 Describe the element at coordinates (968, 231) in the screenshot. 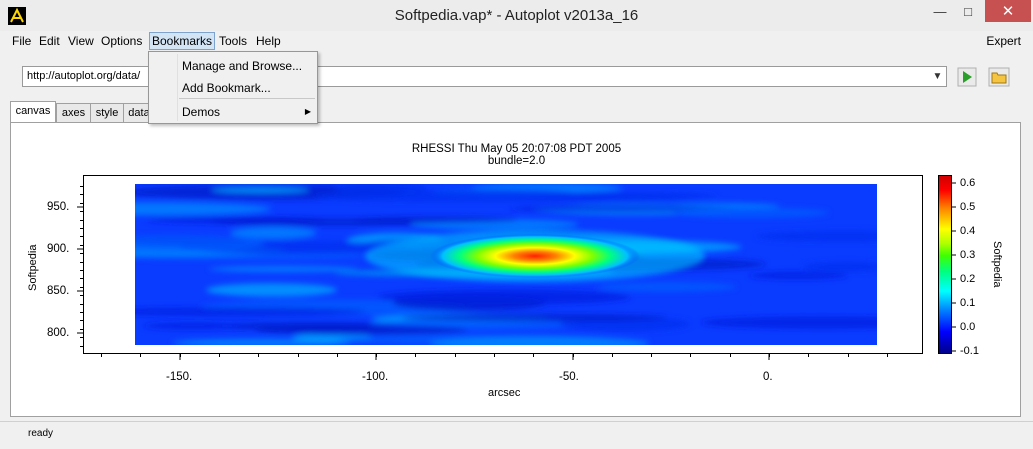

I see `colorbar-tick-label: 0.4` at that location.